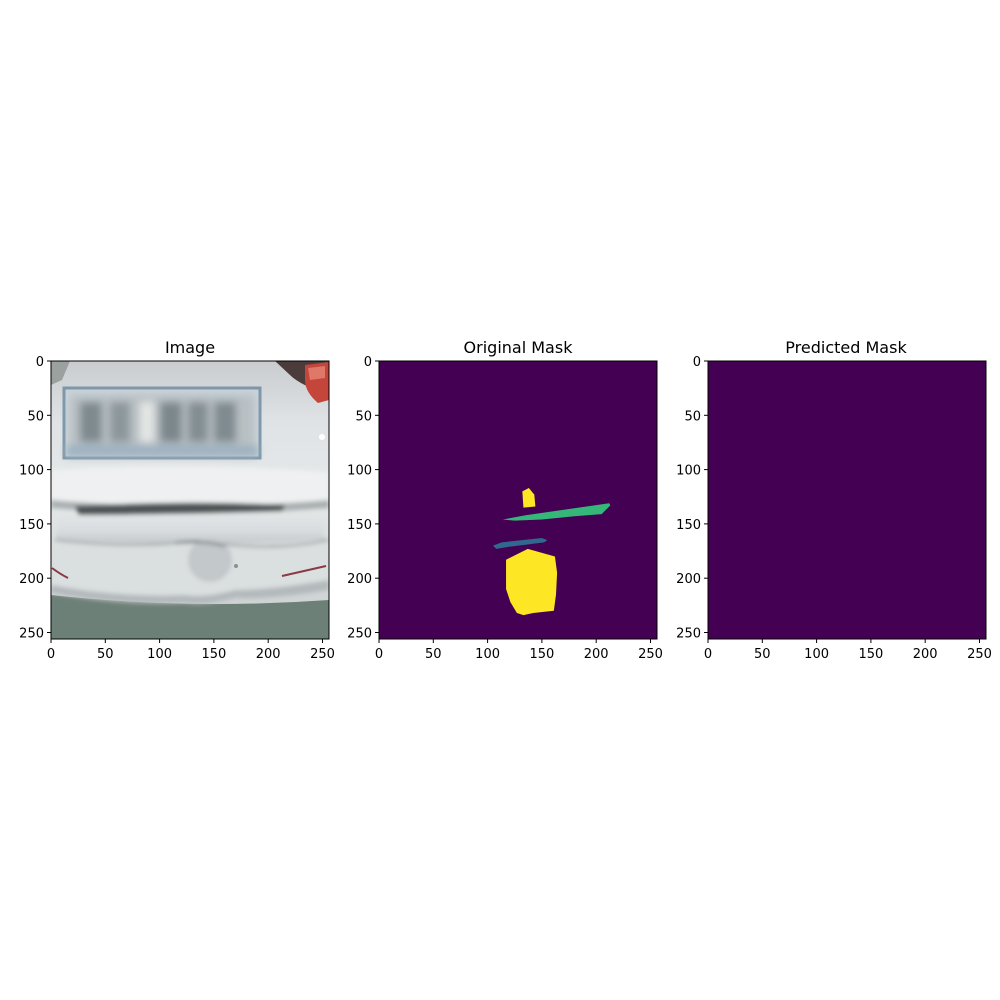  I want to click on panel-title: Original Mask, so click(519, 347).